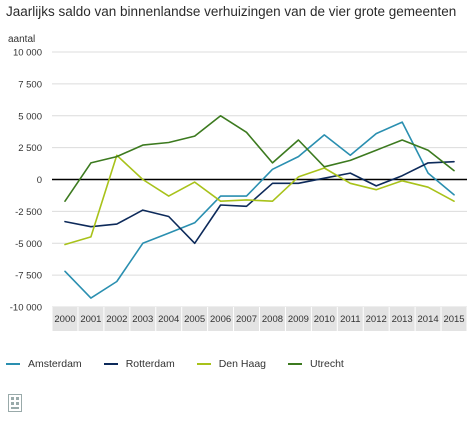 This screenshot has height=426, width=475. I want to click on y-tick-label: -10 000, so click(26, 308).